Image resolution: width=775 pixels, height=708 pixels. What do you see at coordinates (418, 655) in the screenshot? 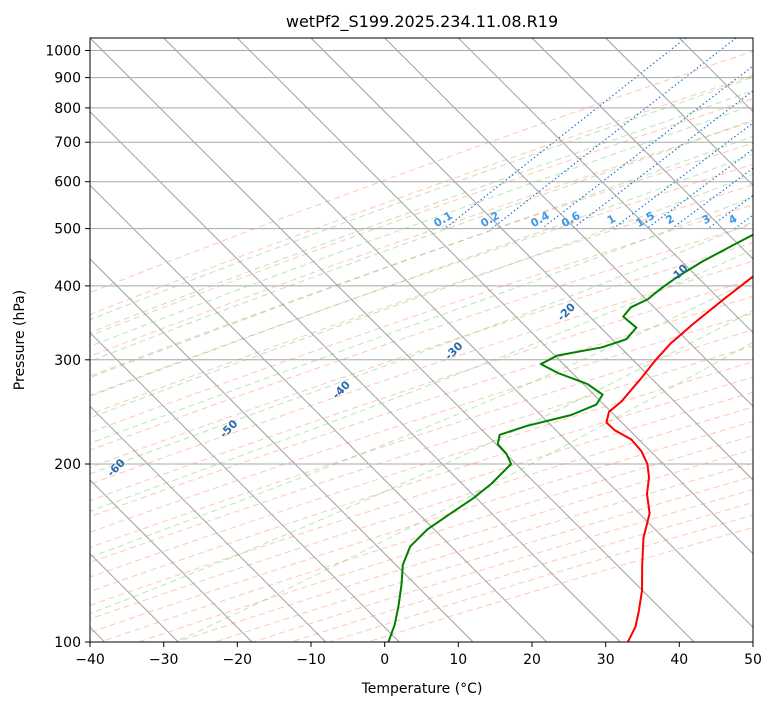
I see `x-axis-ticks: −40 −30 −20 −10 0 10 20 30 40 50` at bounding box center [418, 655].